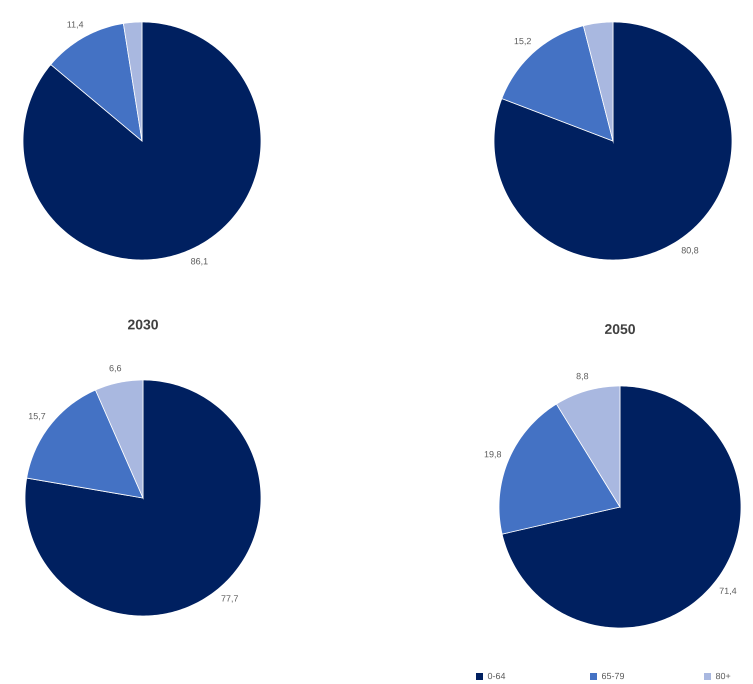 The height and width of the screenshot is (684, 753). Describe the element at coordinates (75, 25) in the screenshot. I see `data-label: 11,4` at that location.